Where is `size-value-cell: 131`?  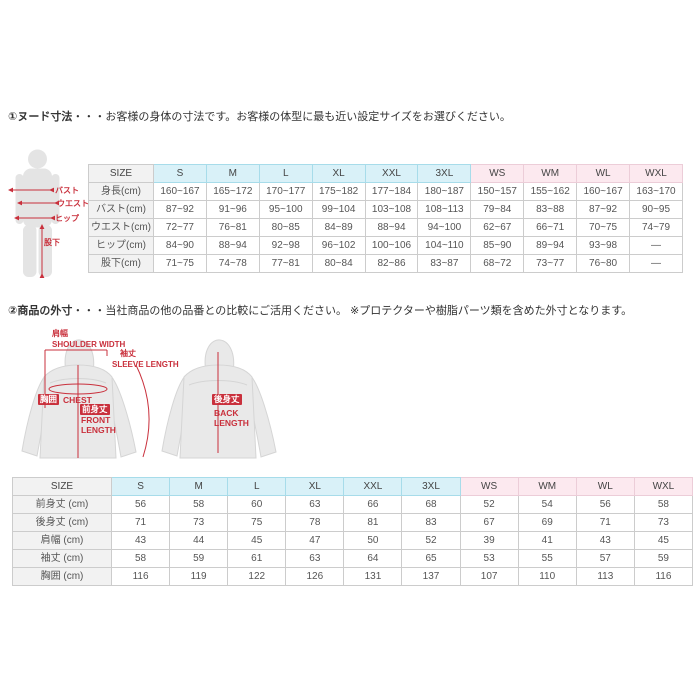 size-value-cell: 131 is located at coordinates (373, 576).